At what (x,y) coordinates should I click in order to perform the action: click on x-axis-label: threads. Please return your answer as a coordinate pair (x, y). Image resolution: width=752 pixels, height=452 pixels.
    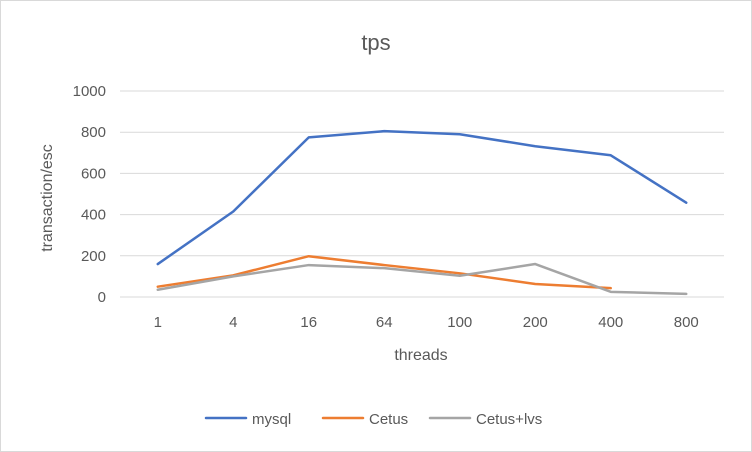
    Looking at the image, I should click on (420, 355).